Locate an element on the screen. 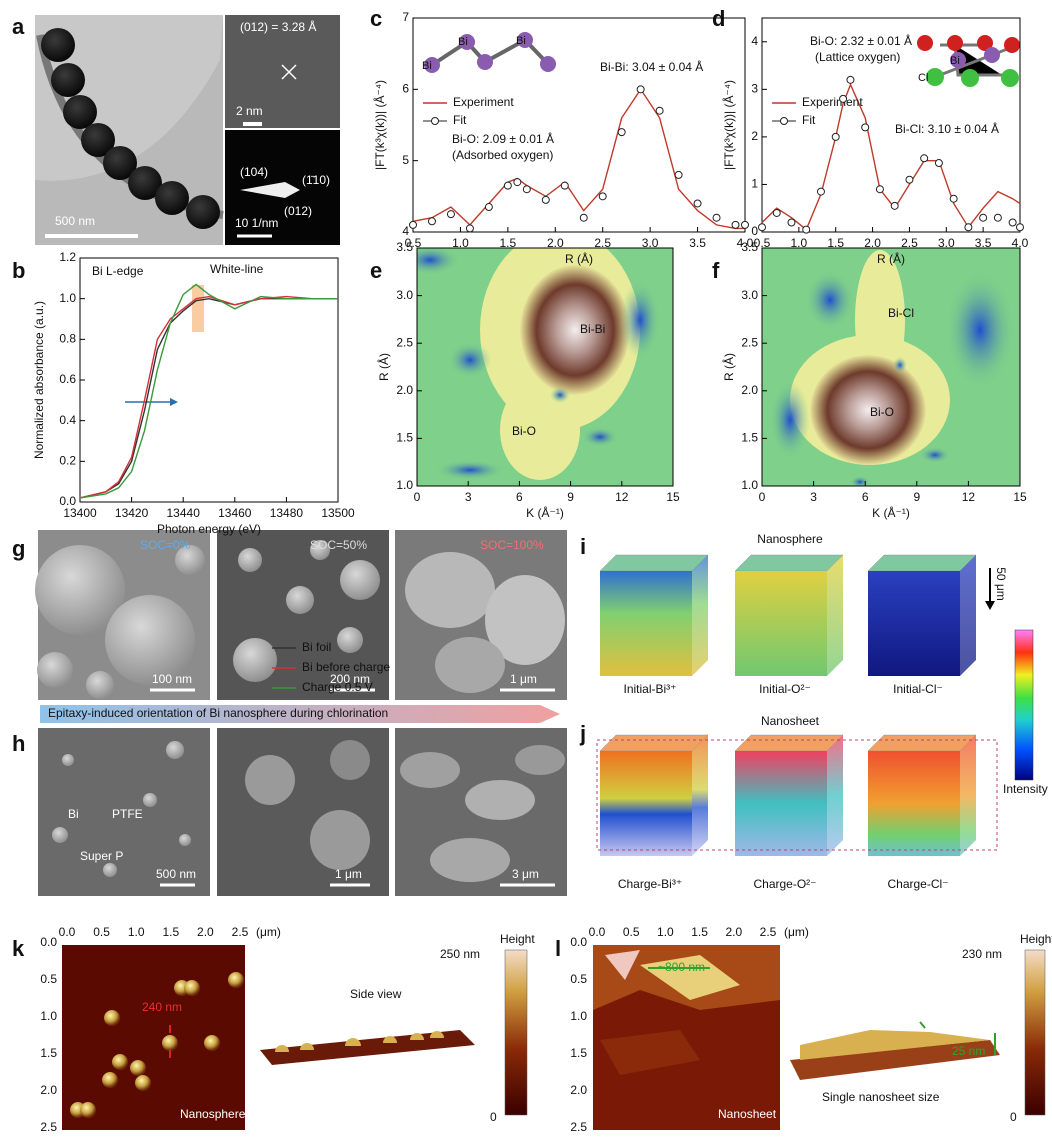 The width and height of the screenshot is (1052, 1148). depth-label: 50 μm is located at coordinates (1001, 584).